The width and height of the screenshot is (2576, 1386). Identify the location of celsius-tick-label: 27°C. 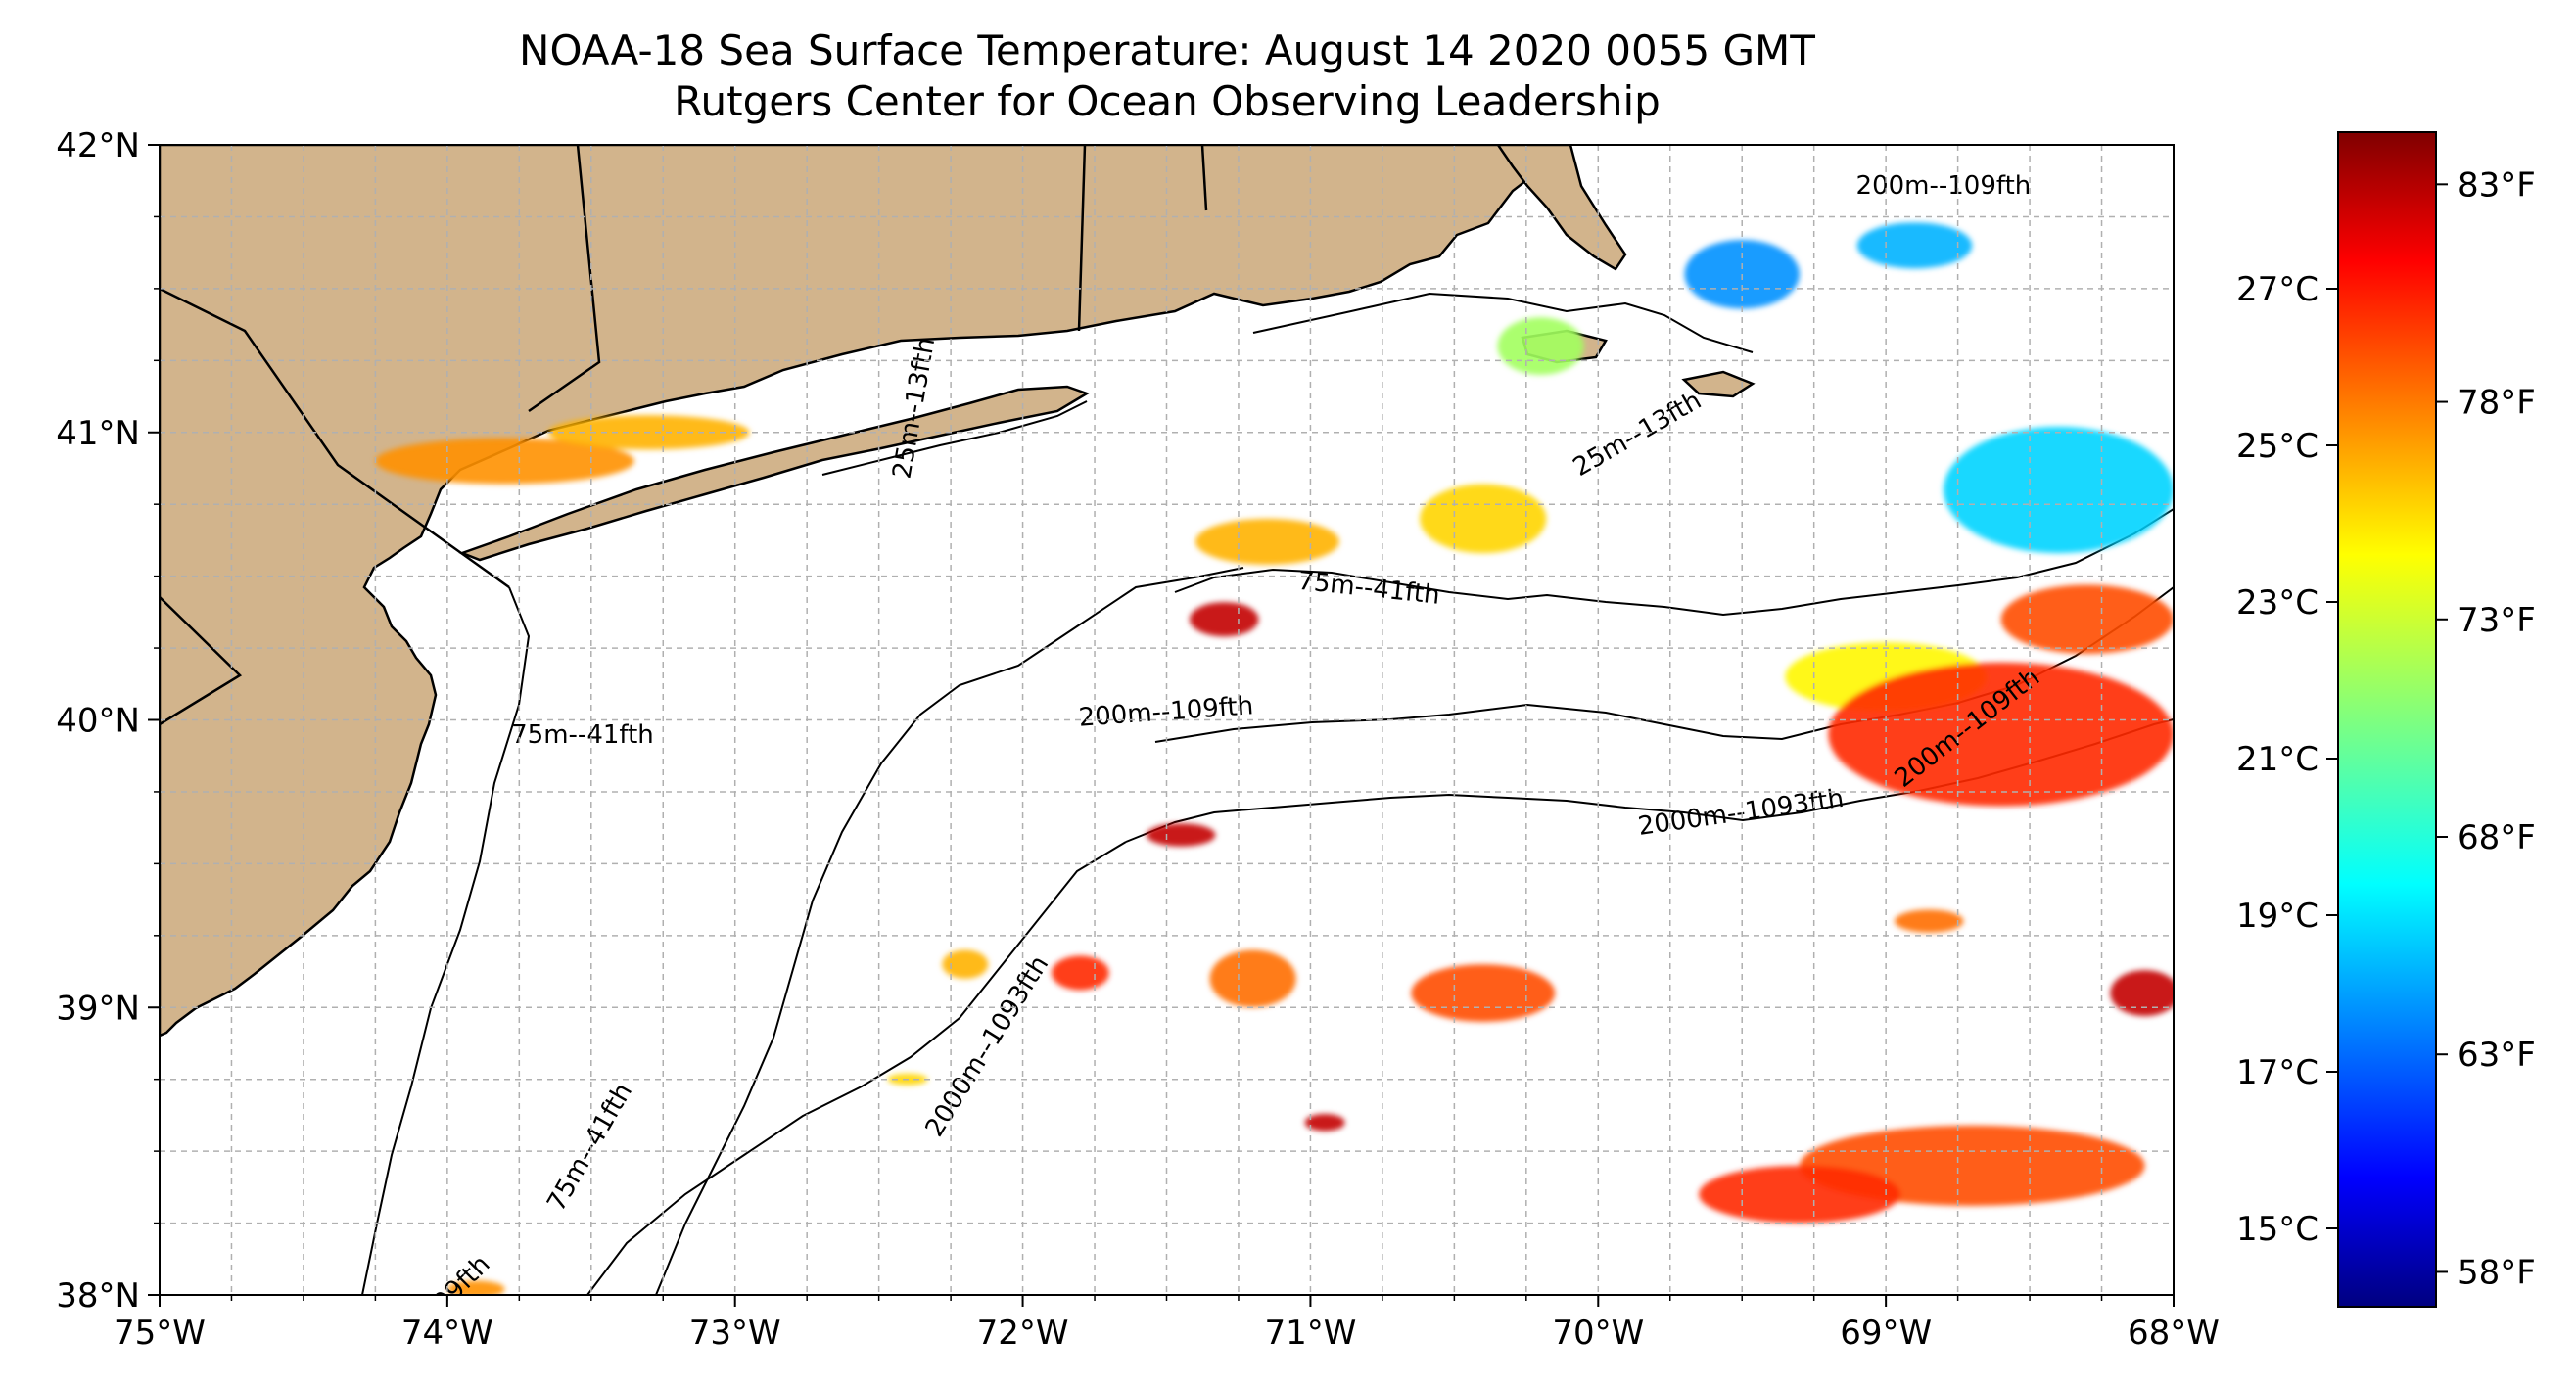
(2277, 289).